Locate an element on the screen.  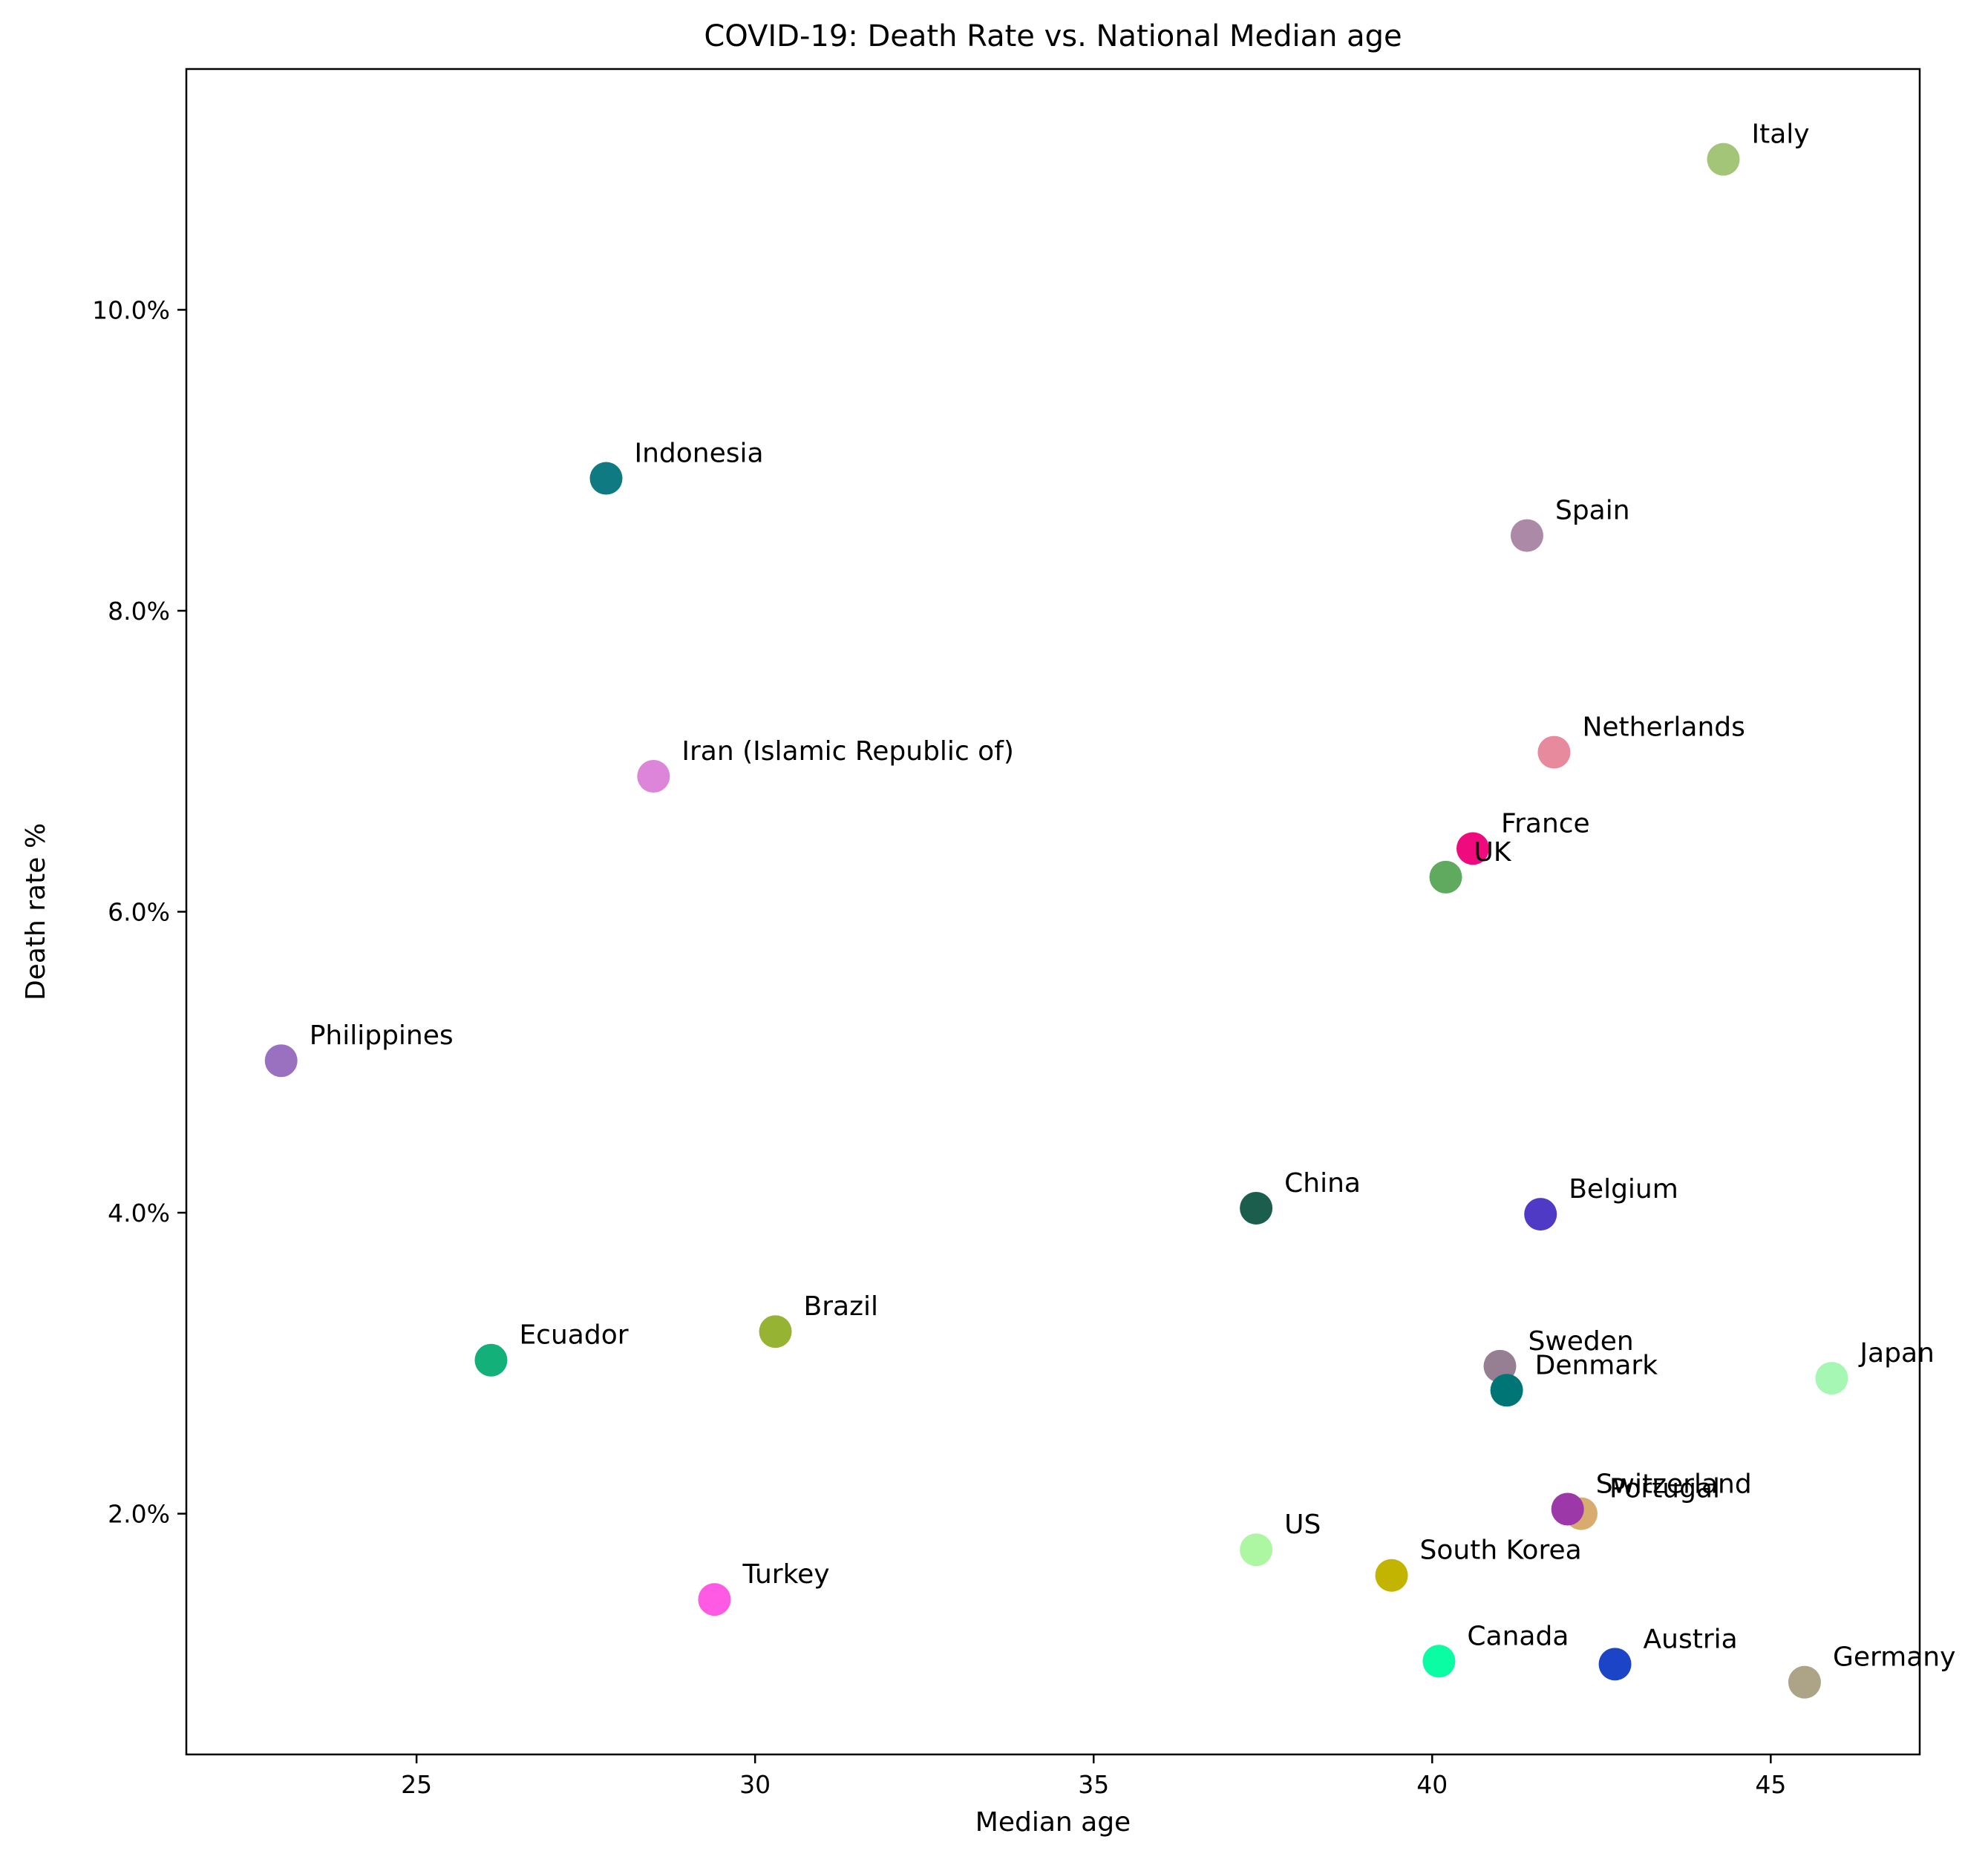
x-tick-label: 40 is located at coordinates (1432, 1784).